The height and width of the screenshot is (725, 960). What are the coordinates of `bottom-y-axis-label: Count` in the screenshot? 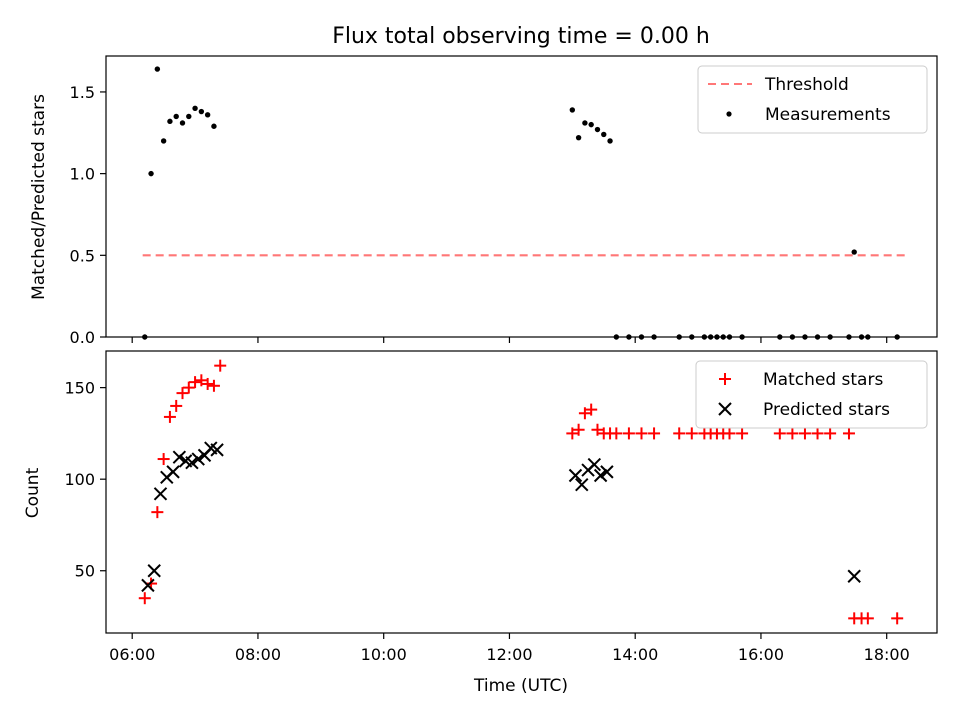 It's located at (33, 492).